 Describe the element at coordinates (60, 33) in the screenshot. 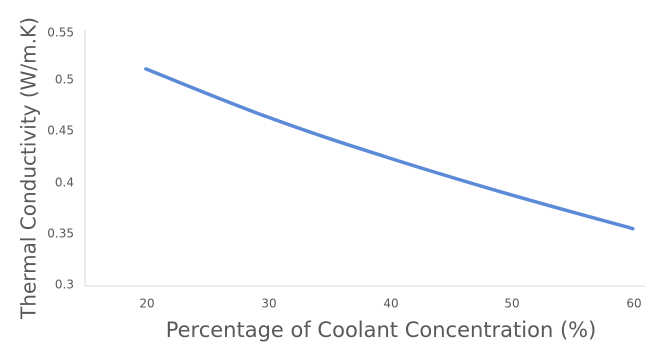

I see `y-tick-label: 0.55` at that location.